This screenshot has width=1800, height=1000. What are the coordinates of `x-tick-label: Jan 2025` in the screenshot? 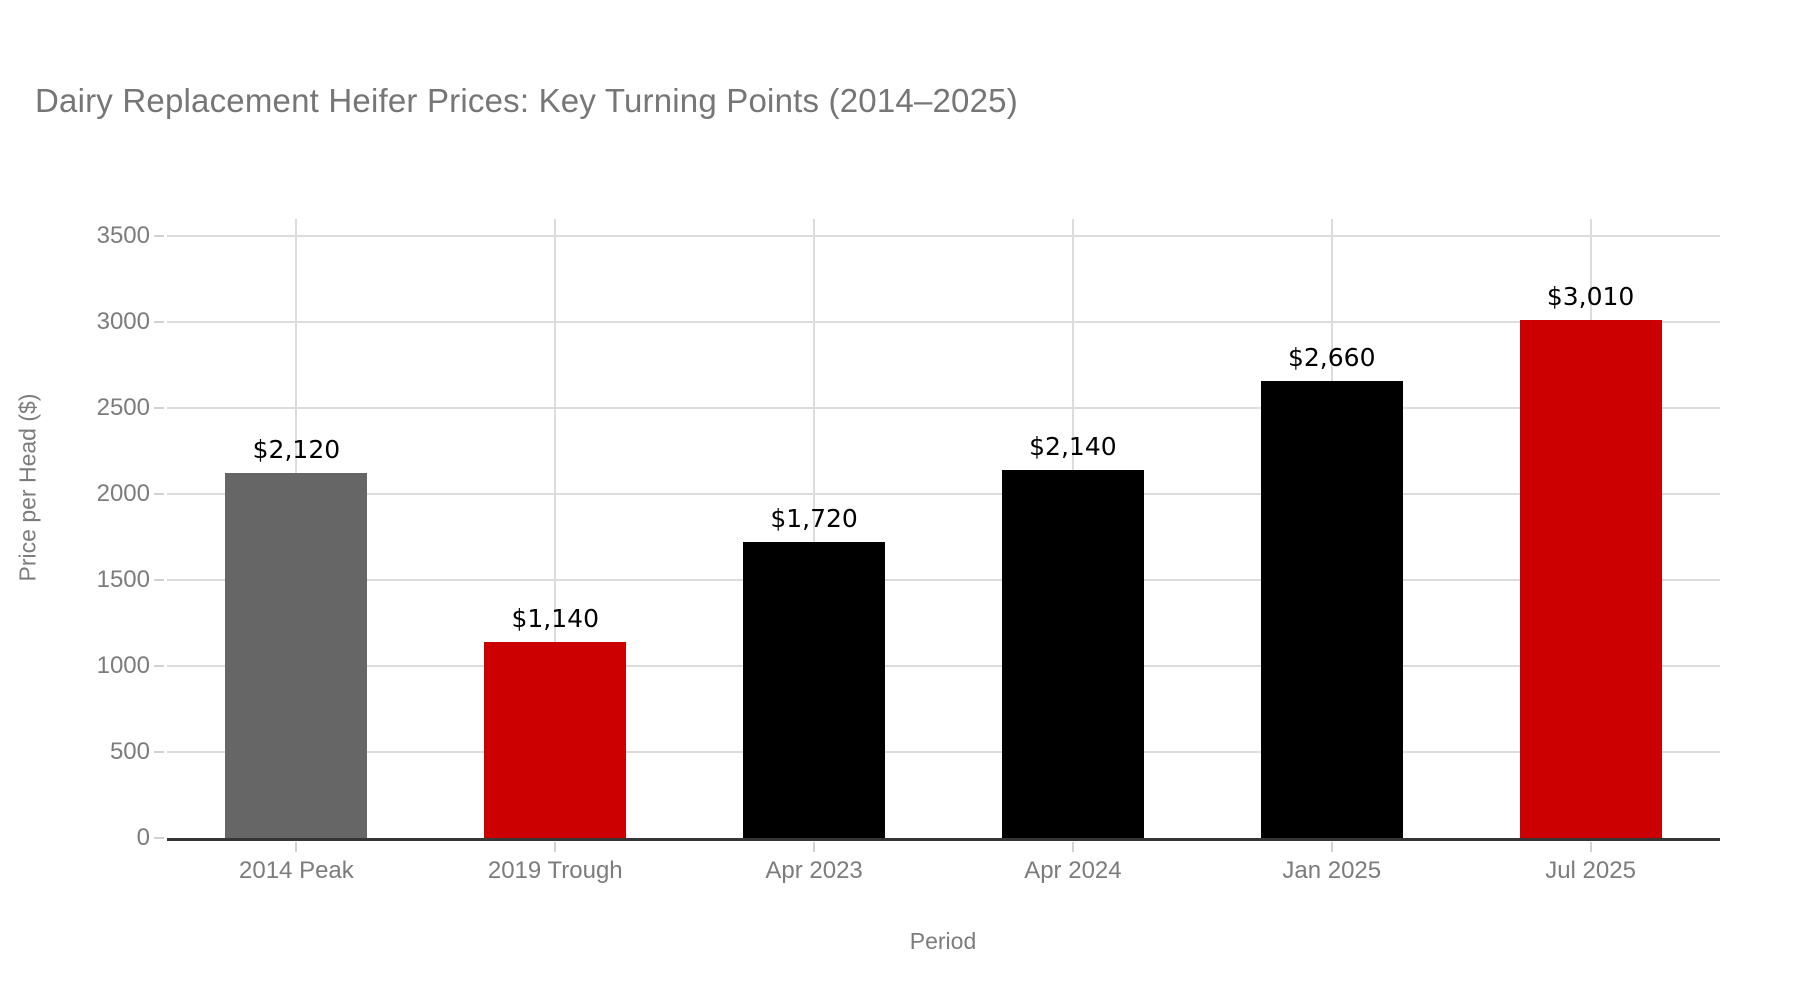 It's located at (1332, 870).